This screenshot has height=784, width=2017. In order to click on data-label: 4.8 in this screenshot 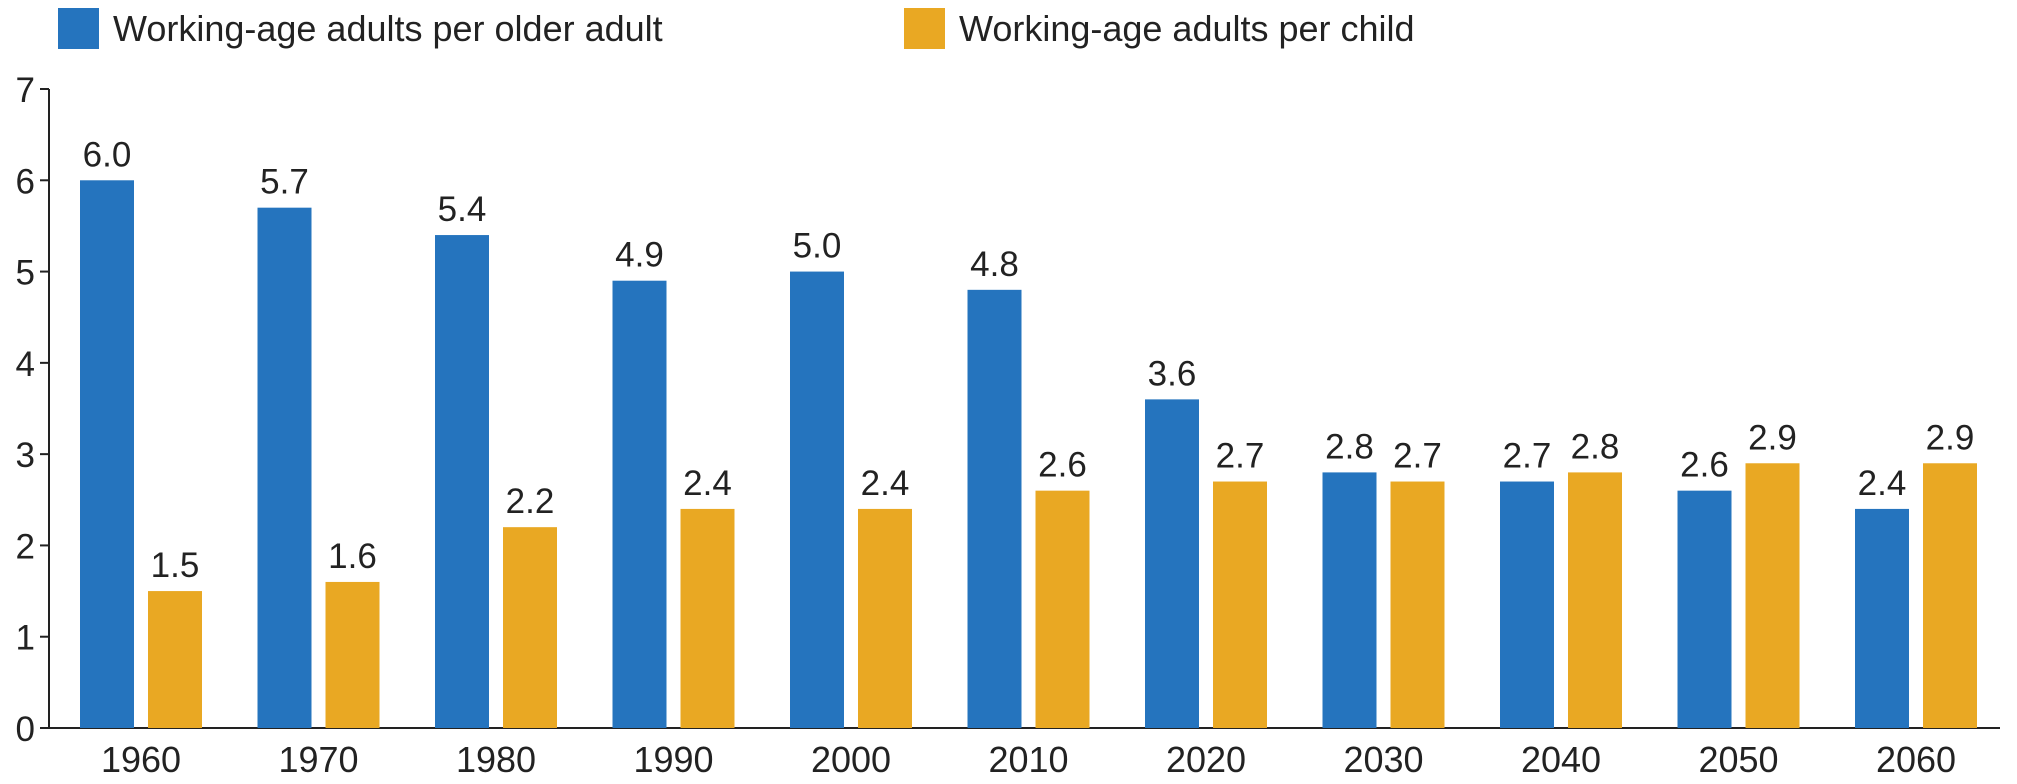, I will do `click(994, 264)`.